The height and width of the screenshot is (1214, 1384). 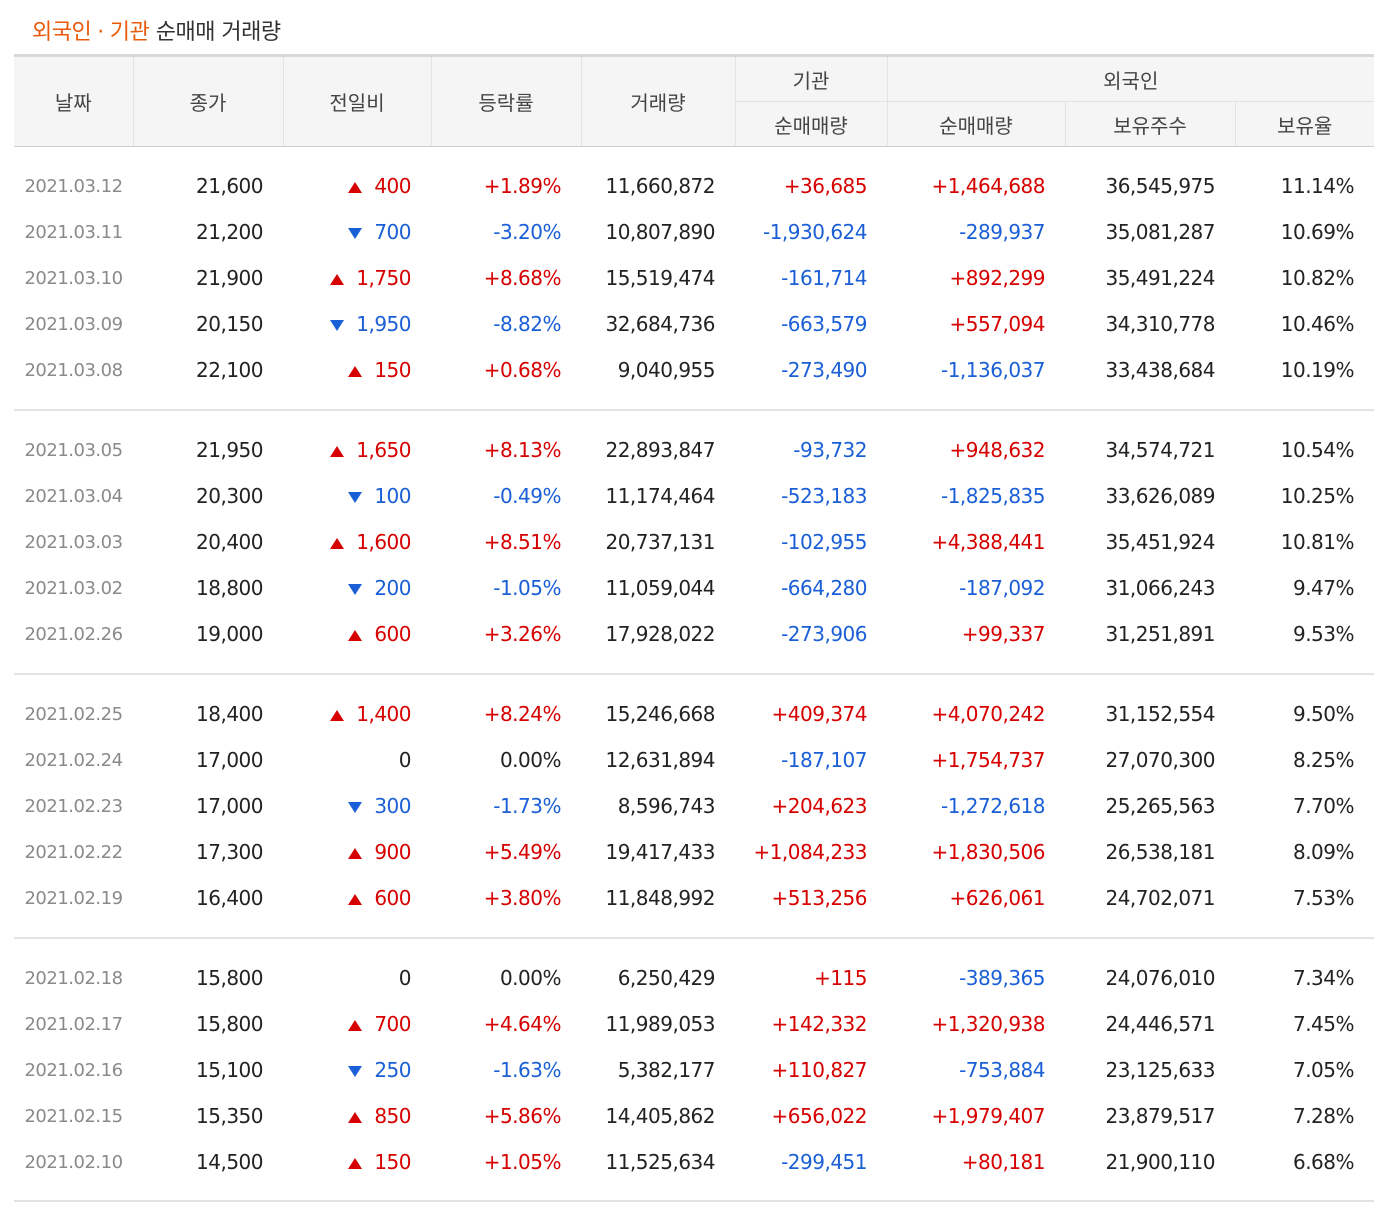 I want to click on cell-volume: 22,893,847, so click(x=660, y=450).